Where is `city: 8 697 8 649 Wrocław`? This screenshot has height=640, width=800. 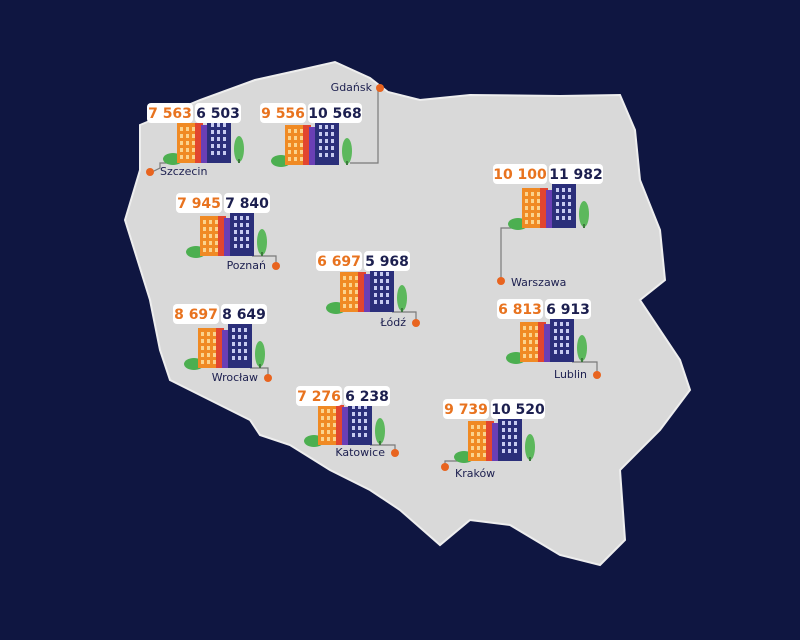 city: 8 697 8 649 Wrocław is located at coordinates (222, 344).